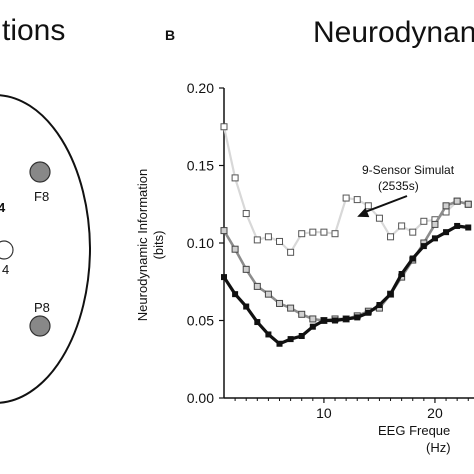  Describe the element at coordinates (40, 326) in the screenshot. I see `electrode-p8` at that location.